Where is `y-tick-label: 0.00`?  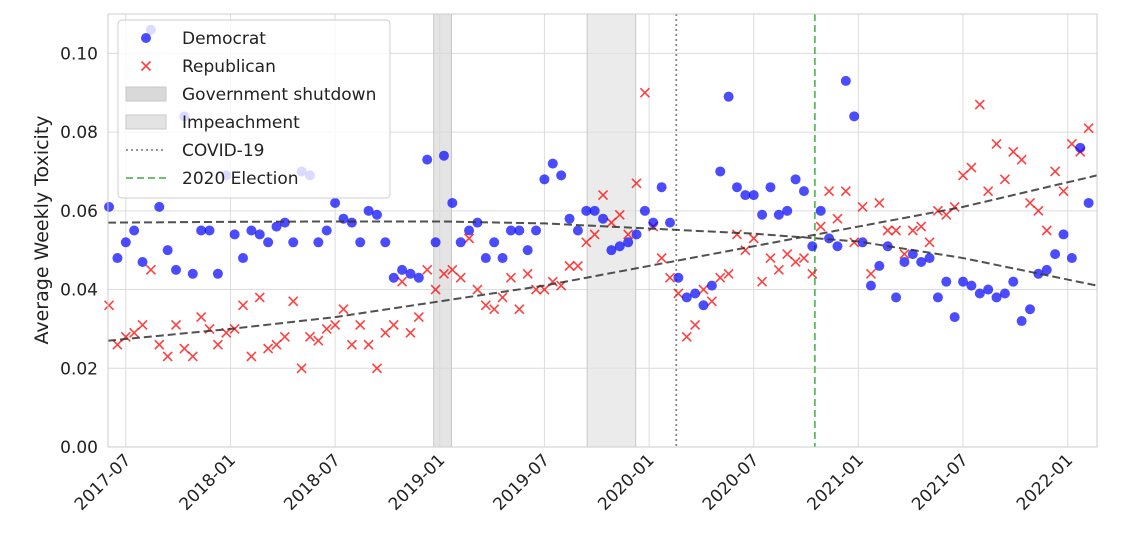 y-tick-label: 0.00 is located at coordinates (79, 448).